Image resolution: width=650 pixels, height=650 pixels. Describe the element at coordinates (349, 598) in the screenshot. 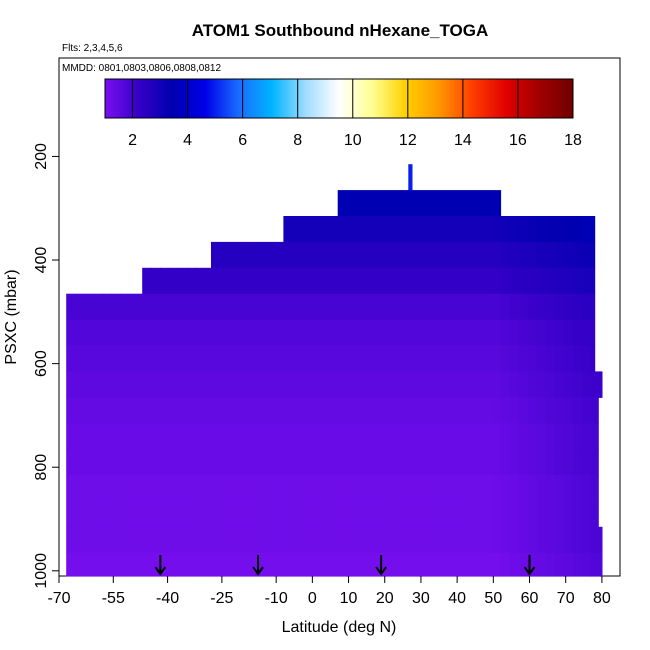

I see `x-tick-label: 10` at that location.